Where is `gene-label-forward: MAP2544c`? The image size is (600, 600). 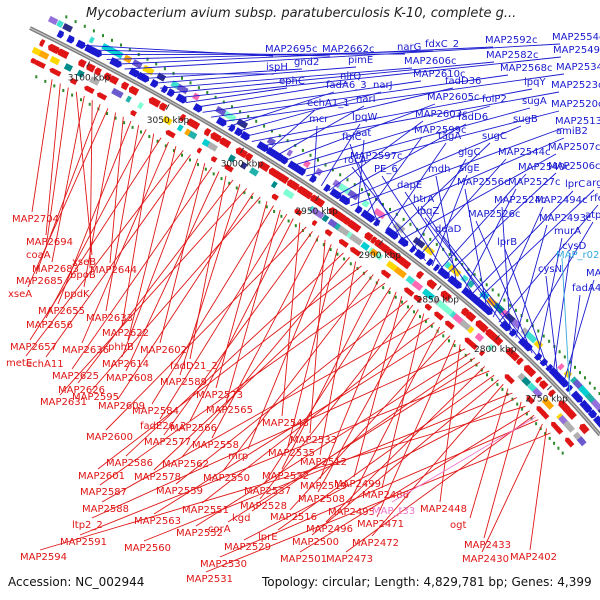
gene-label-forward: MAP2544c is located at coordinates (524, 152).